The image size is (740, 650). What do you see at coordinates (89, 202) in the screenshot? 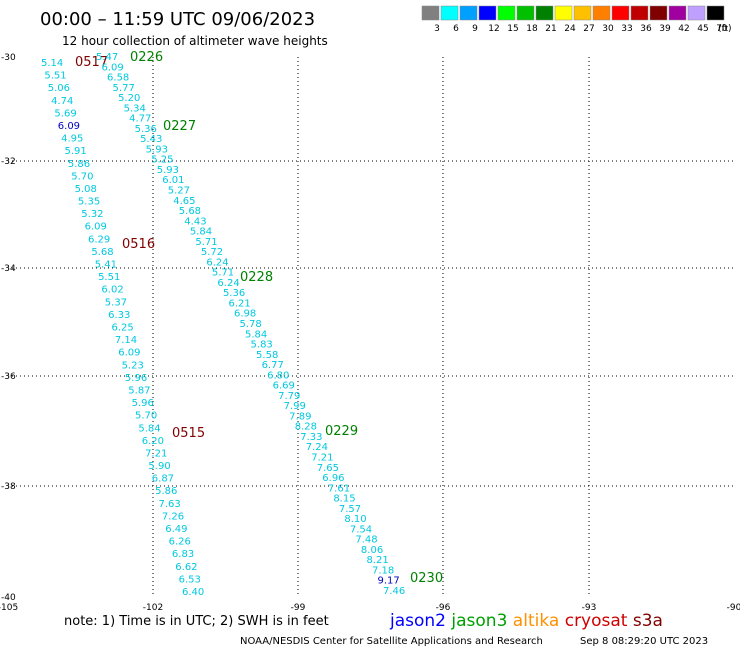
I see `wave-height-label: 5.35` at bounding box center [89, 202].